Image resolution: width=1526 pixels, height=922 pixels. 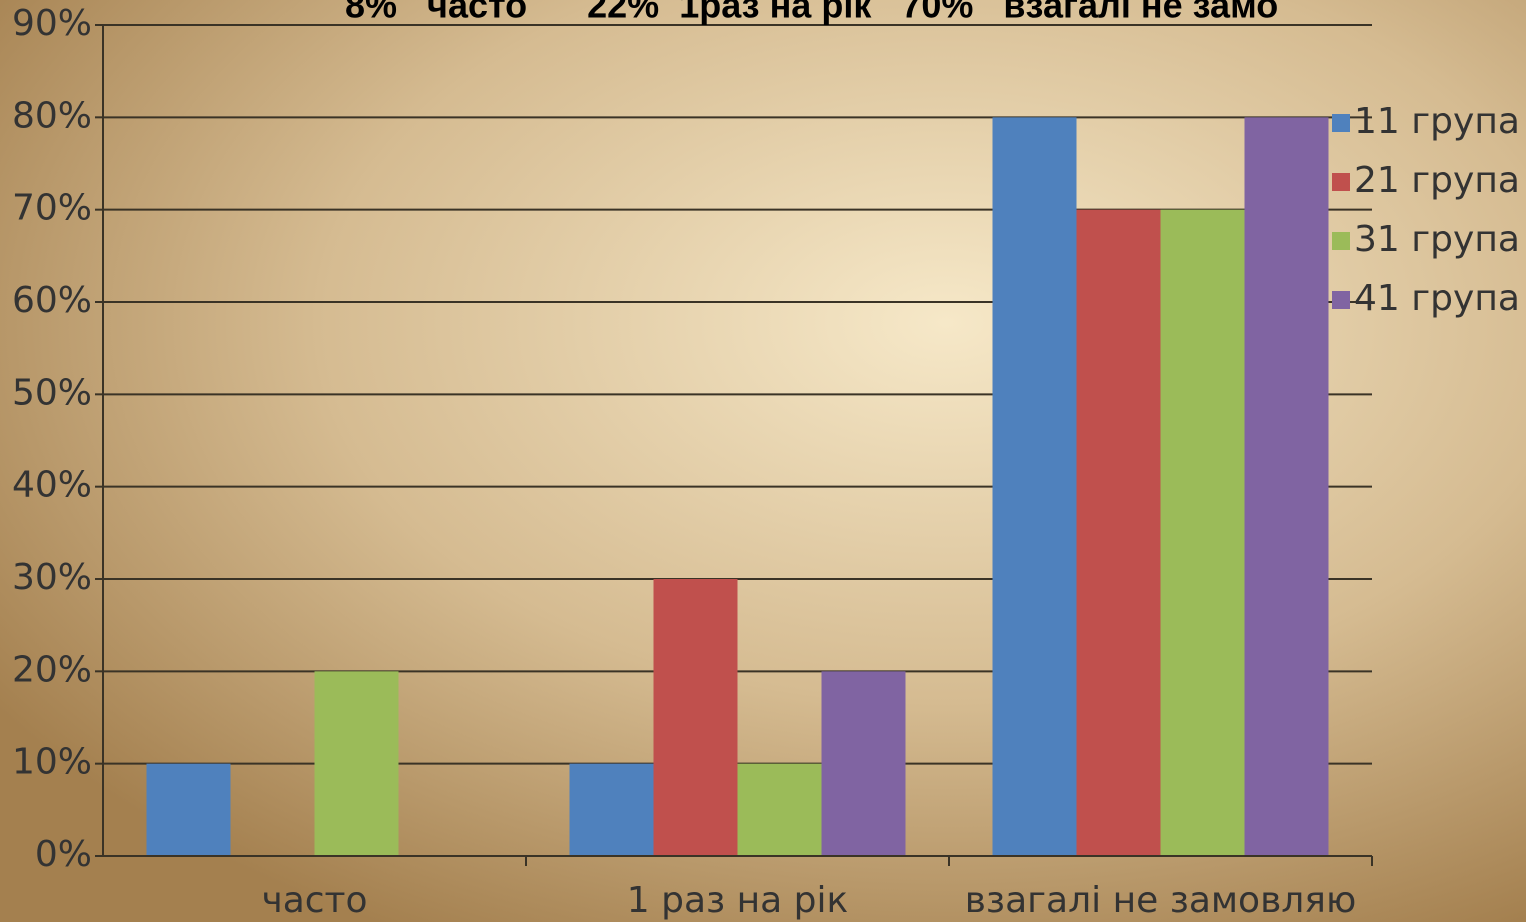 I want to click on x-tick-label: взагалі не замовляю, so click(x=1161, y=900).